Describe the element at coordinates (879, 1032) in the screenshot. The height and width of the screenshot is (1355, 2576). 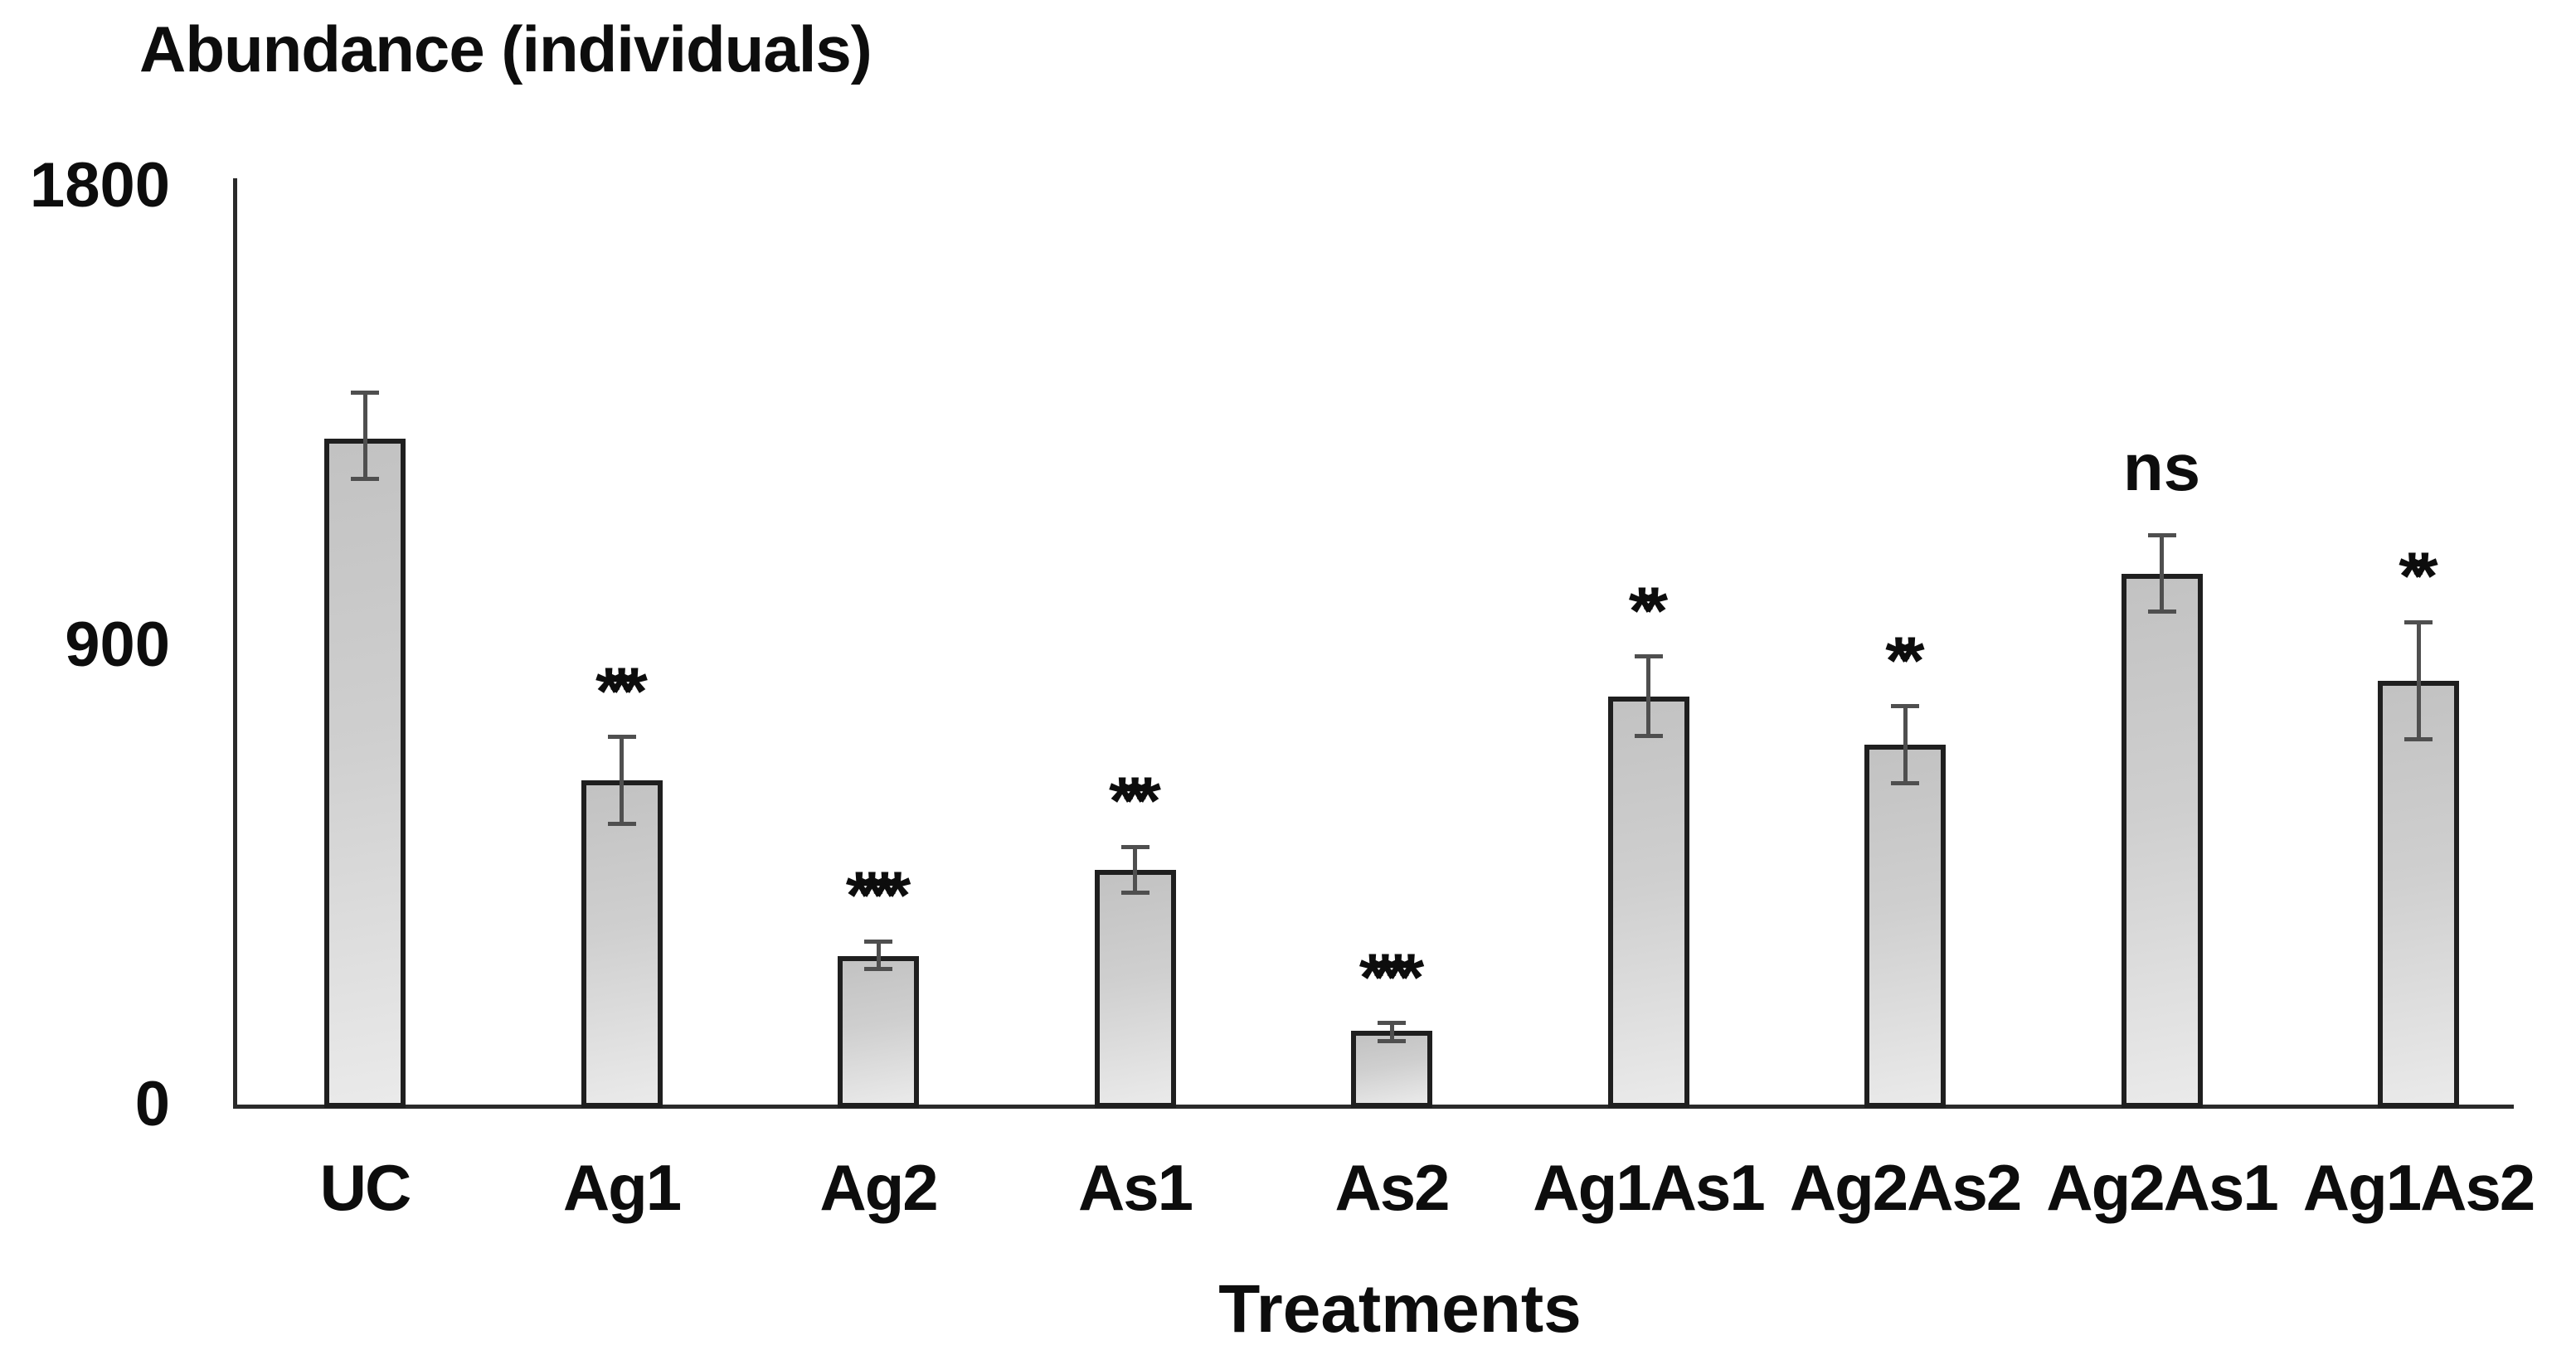
I see `bar-Ag2` at that location.